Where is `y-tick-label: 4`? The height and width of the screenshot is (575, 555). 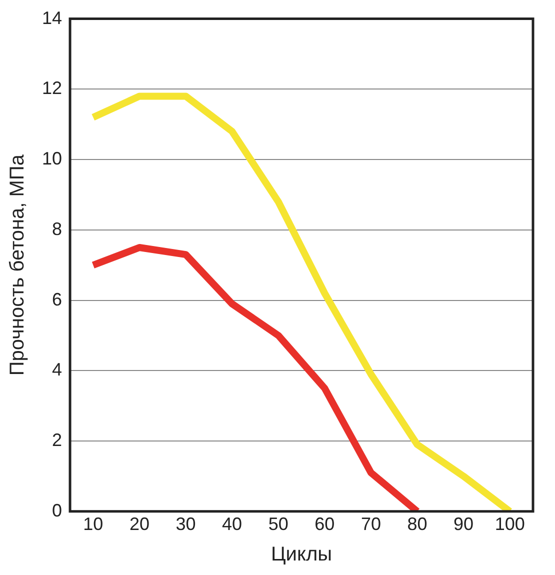
y-tick-label: 4 is located at coordinates (57, 370).